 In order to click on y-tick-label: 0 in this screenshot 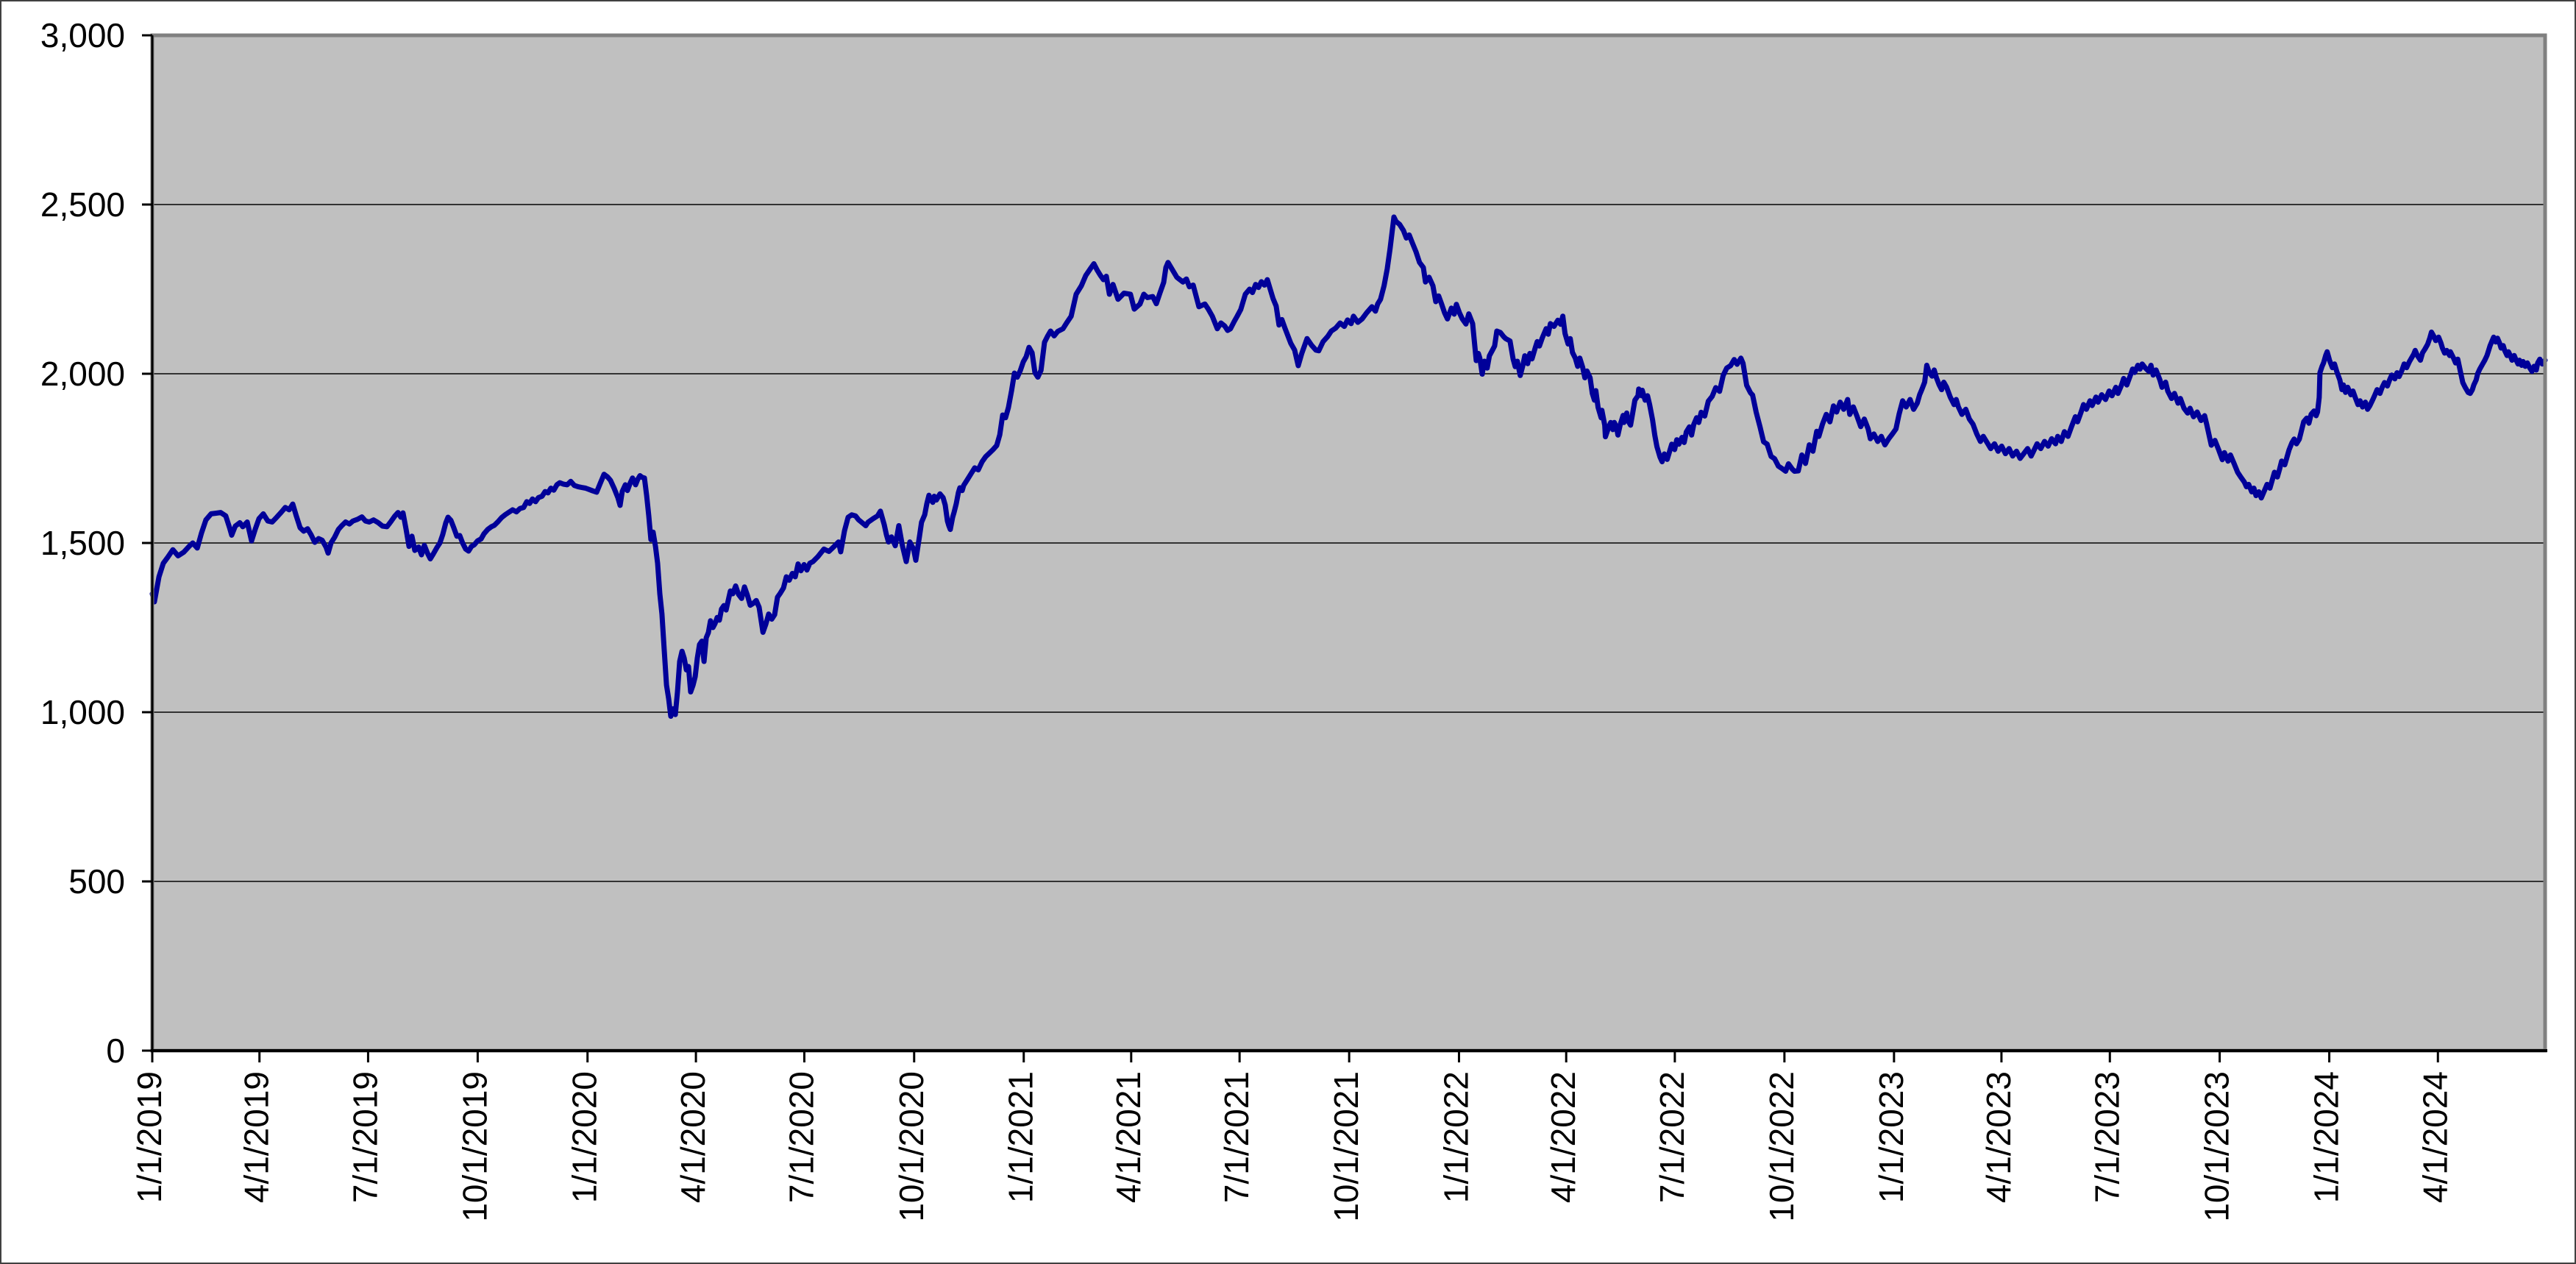, I will do `click(115, 1051)`.